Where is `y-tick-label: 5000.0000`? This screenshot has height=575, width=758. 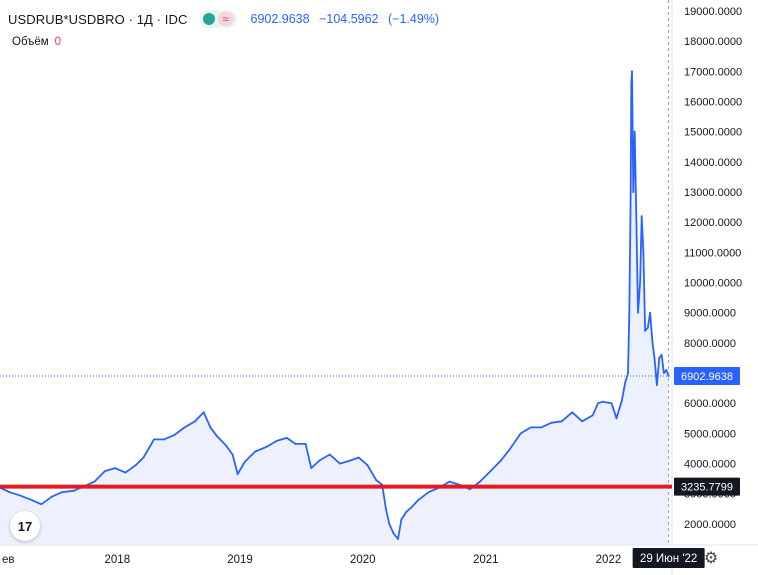
y-tick-label: 5000.0000 is located at coordinates (710, 434).